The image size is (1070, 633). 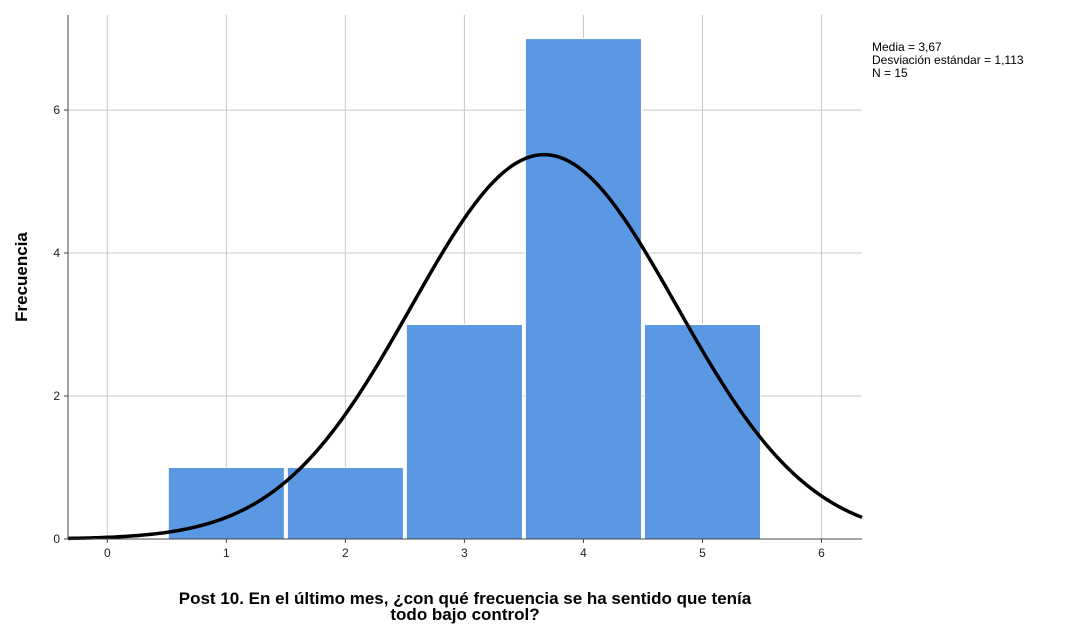 What do you see at coordinates (907, 47) in the screenshot?
I see `annotation: Media = 3,67` at bounding box center [907, 47].